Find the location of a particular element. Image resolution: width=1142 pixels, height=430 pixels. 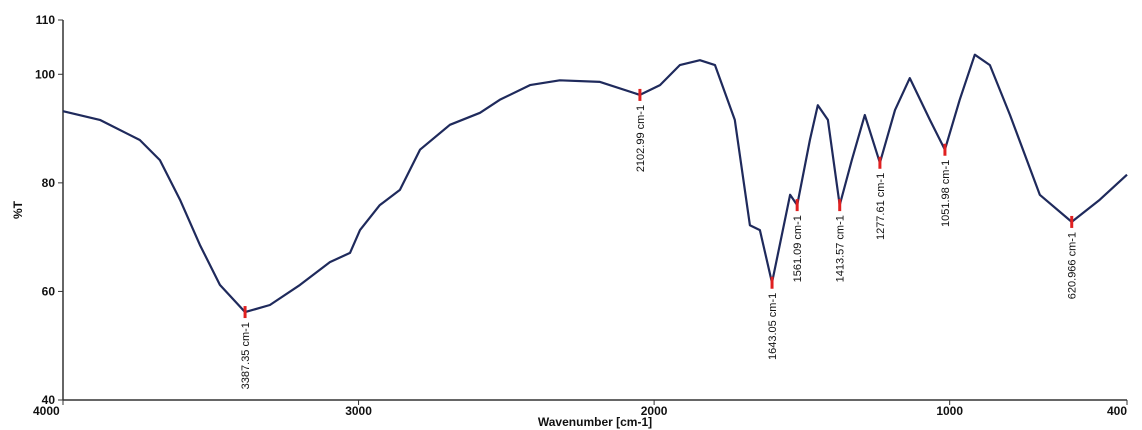

y-axis-label: %T is located at coordinates (18, 209).